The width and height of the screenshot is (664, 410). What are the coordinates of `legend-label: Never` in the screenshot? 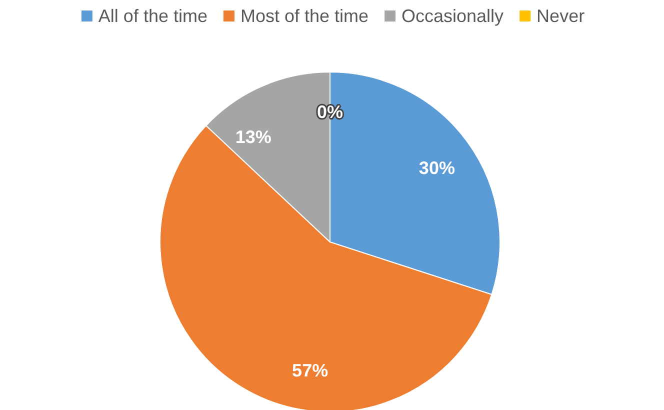 It's located at (560, 16).